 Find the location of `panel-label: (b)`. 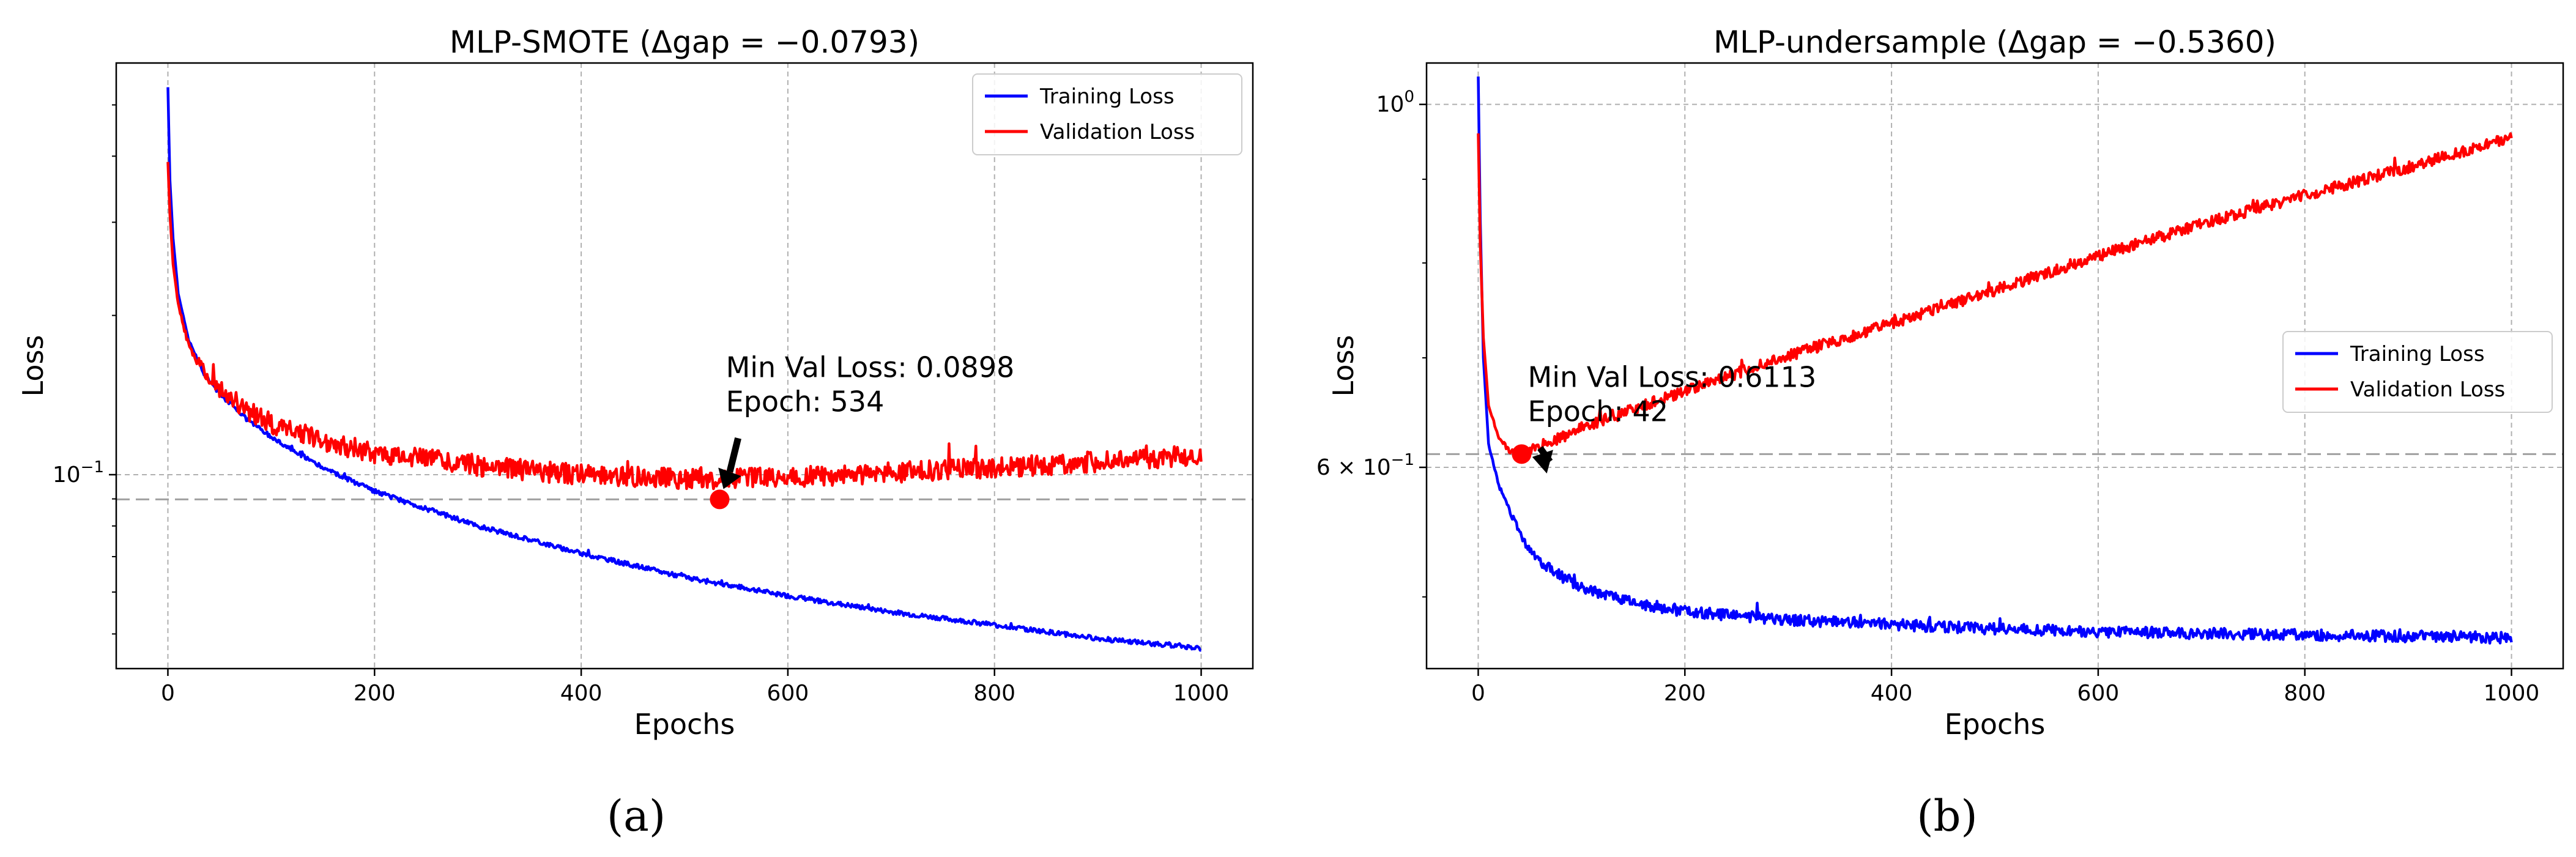

panel-label: (b) is located at coordinates (1947, 816).